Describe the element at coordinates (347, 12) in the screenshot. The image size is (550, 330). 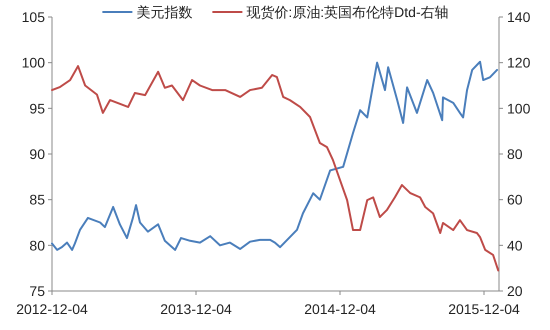
I see `legend-label: 现货价:原油:英国布伦特Dtd-右轴` at that location.